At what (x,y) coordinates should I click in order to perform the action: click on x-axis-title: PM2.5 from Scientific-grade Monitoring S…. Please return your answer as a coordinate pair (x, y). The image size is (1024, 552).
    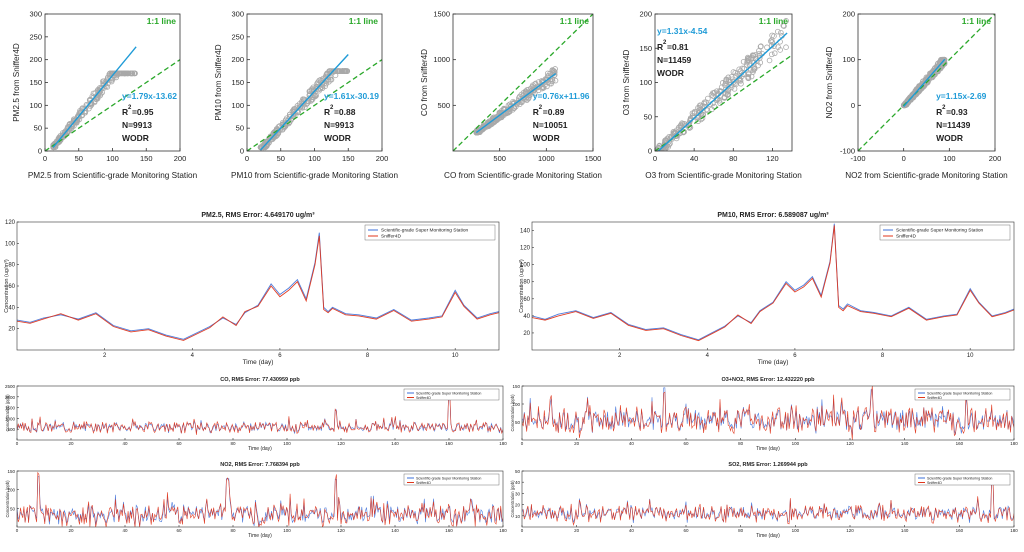
    Looking at the image, I should click on (113, 175).